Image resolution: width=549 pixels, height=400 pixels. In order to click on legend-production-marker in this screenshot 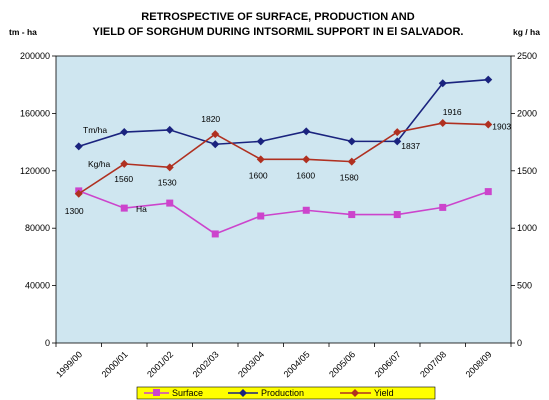, I will do `click(243, 393)`.